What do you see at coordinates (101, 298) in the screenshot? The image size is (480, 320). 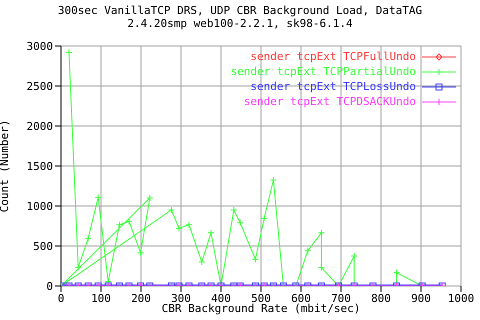 I see `x-tick-label: 100` at bounding box center [101, 298].